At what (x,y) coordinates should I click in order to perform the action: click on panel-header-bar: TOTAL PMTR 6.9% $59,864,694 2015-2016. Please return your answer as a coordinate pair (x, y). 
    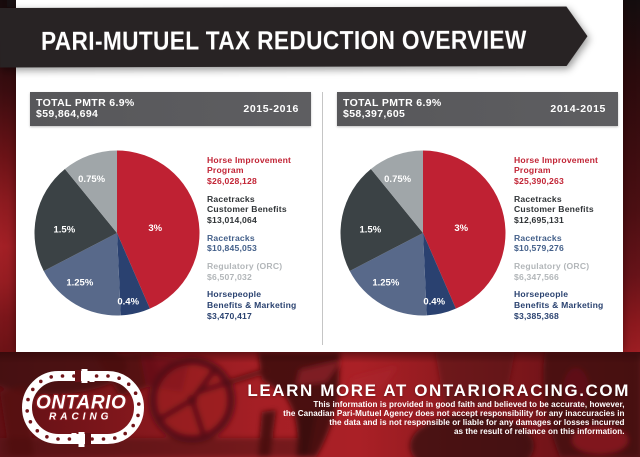
    Looking at the image, I should click on (170, 109).